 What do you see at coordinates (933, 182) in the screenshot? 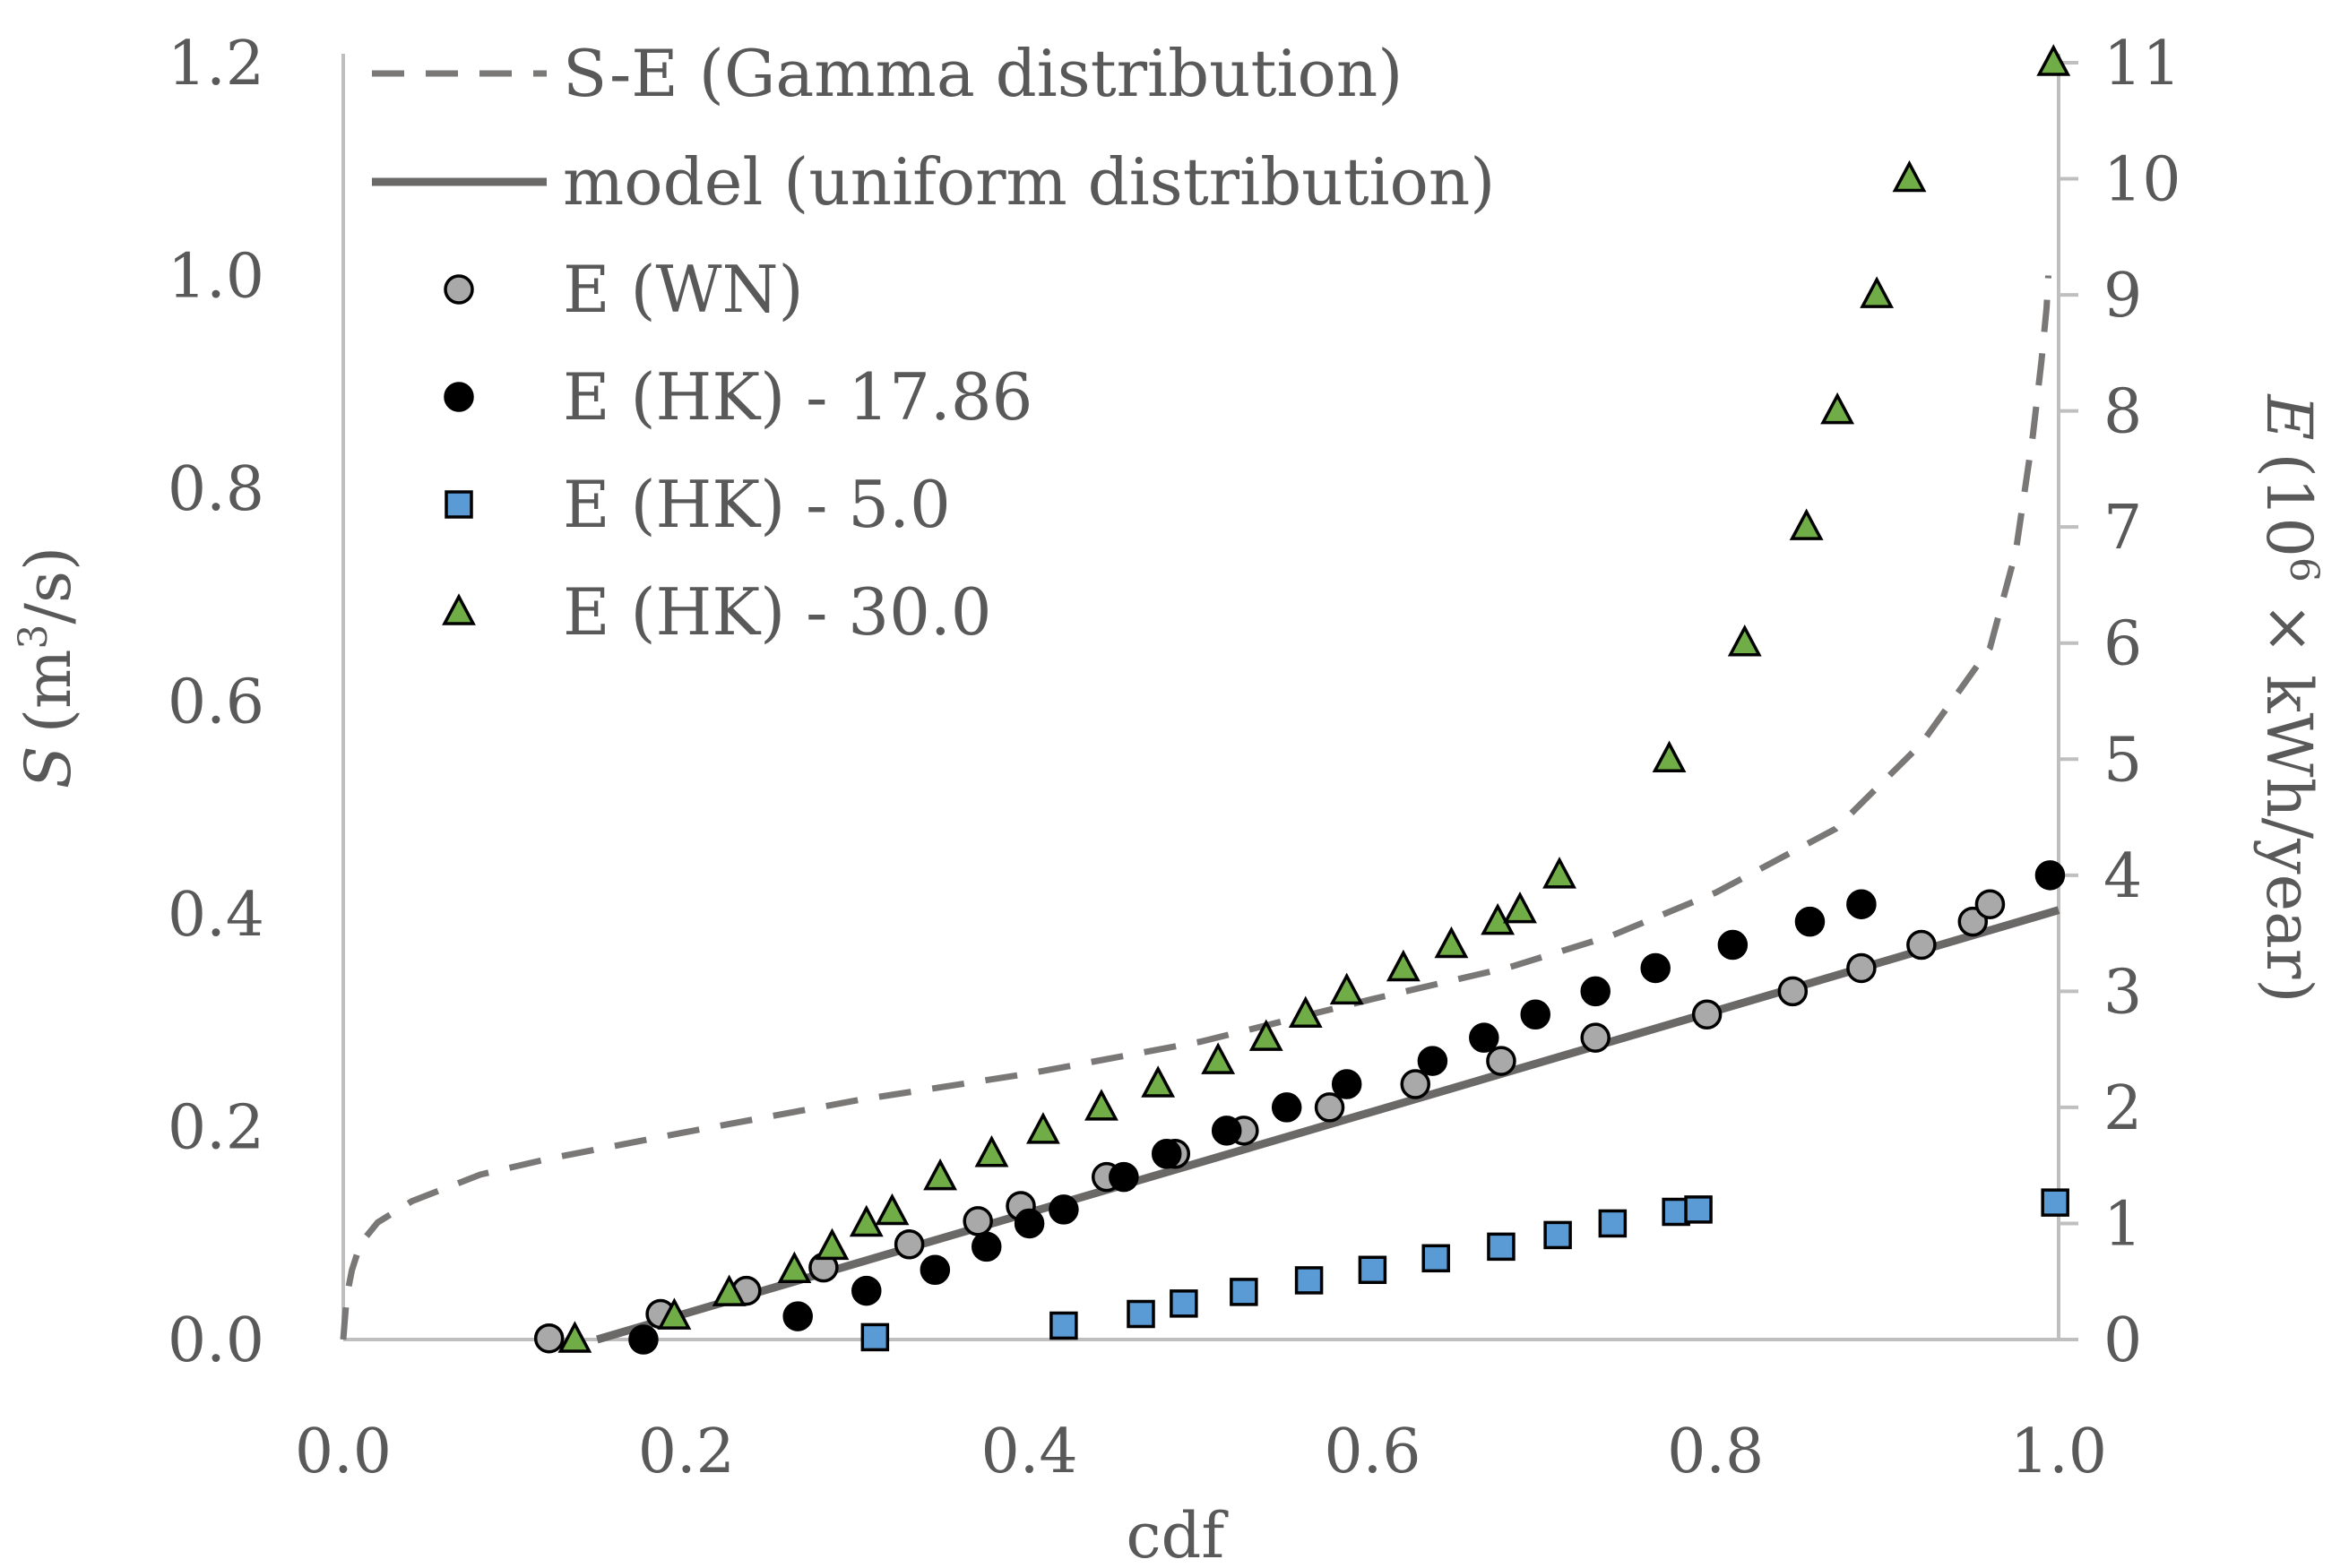
I see `legend-item: model (uniform distribution)` at bounding box center [933, 182].